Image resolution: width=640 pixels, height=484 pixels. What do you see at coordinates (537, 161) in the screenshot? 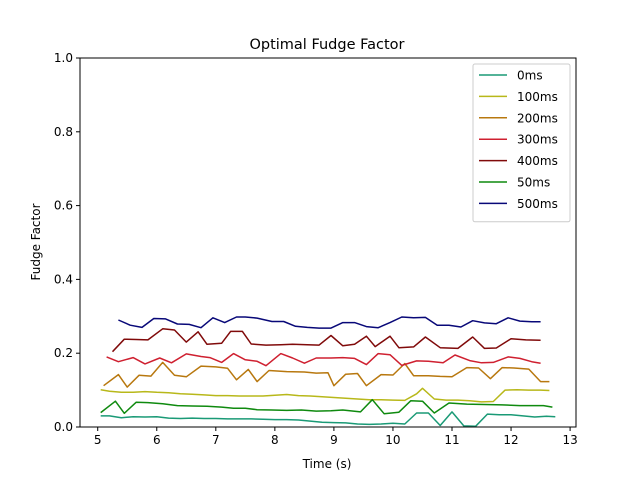
I see `legend-entry-label: 400ms` at bounding box center [537, 161].